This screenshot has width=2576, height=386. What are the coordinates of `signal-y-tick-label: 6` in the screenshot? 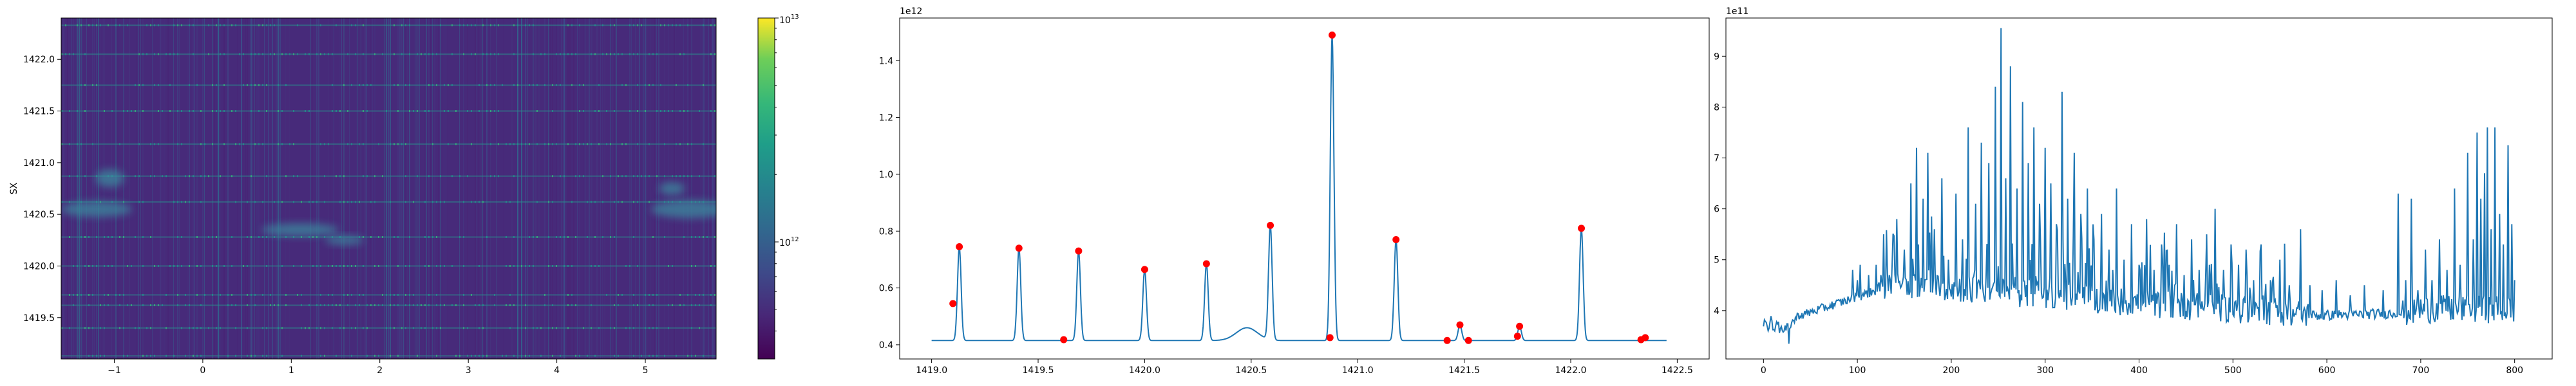 It's located at (1717, 210).